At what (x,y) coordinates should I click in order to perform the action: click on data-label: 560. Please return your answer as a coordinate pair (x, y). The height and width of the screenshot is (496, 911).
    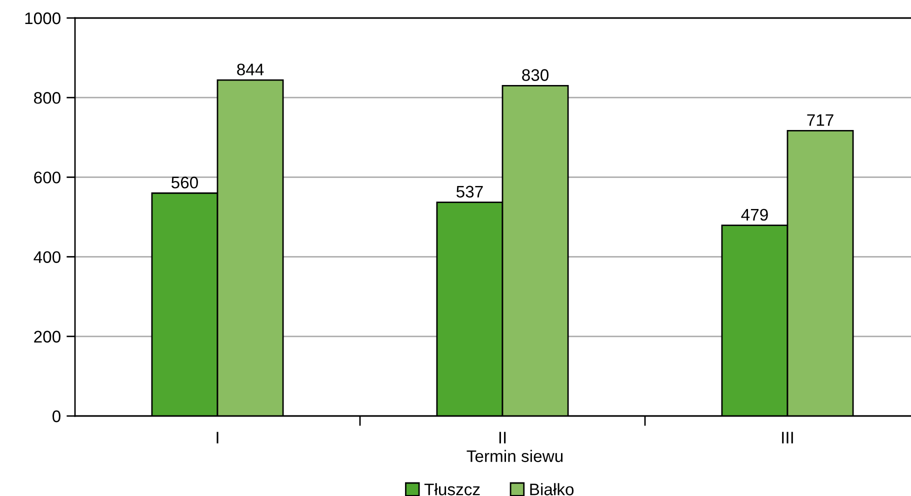
    Looking at the image, I should click on (184, 182).